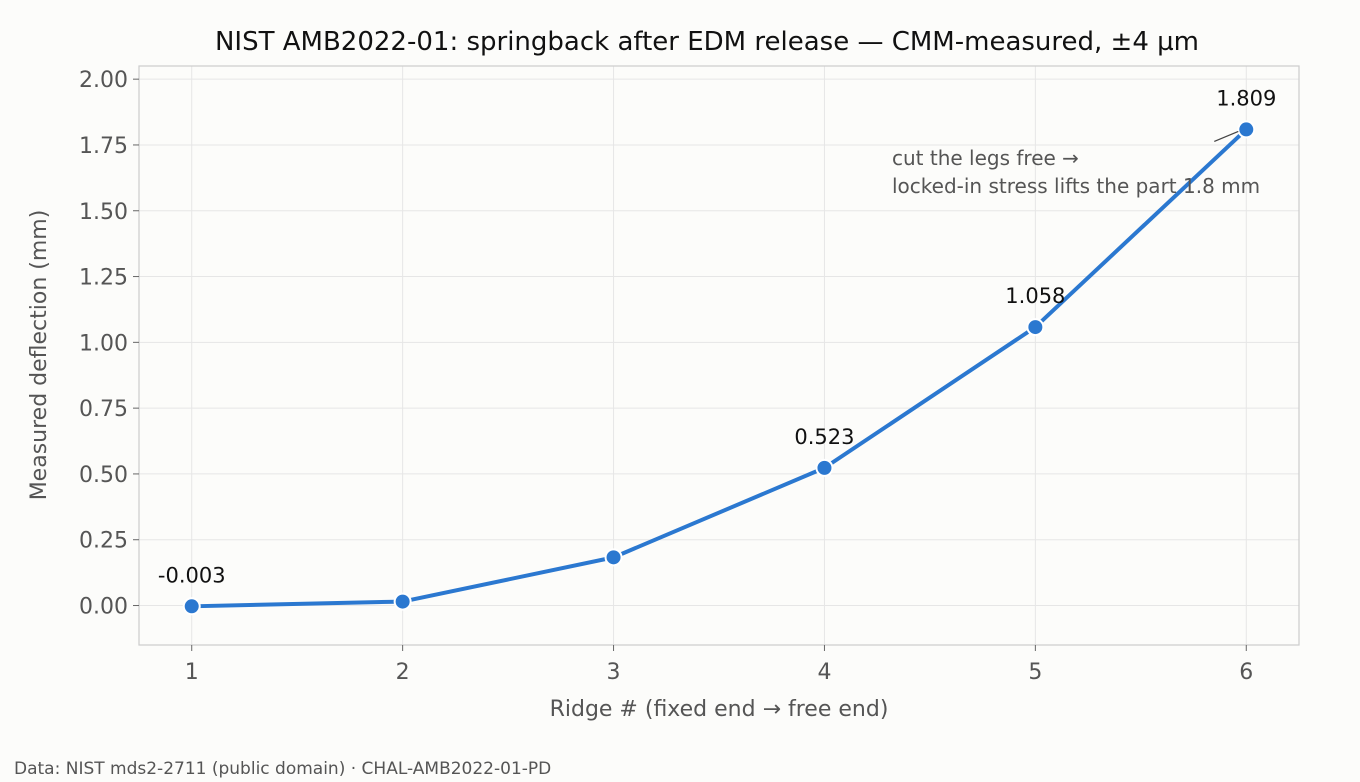 Image resolution: width=1360 pixels, height=782 pixels. I want to click on annotation-arrow, so click(1226, 136).